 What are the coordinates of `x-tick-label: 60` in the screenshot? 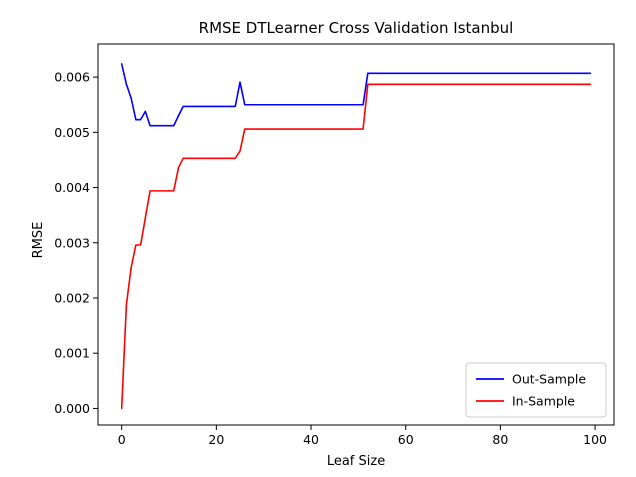 It's located at (406, 439).